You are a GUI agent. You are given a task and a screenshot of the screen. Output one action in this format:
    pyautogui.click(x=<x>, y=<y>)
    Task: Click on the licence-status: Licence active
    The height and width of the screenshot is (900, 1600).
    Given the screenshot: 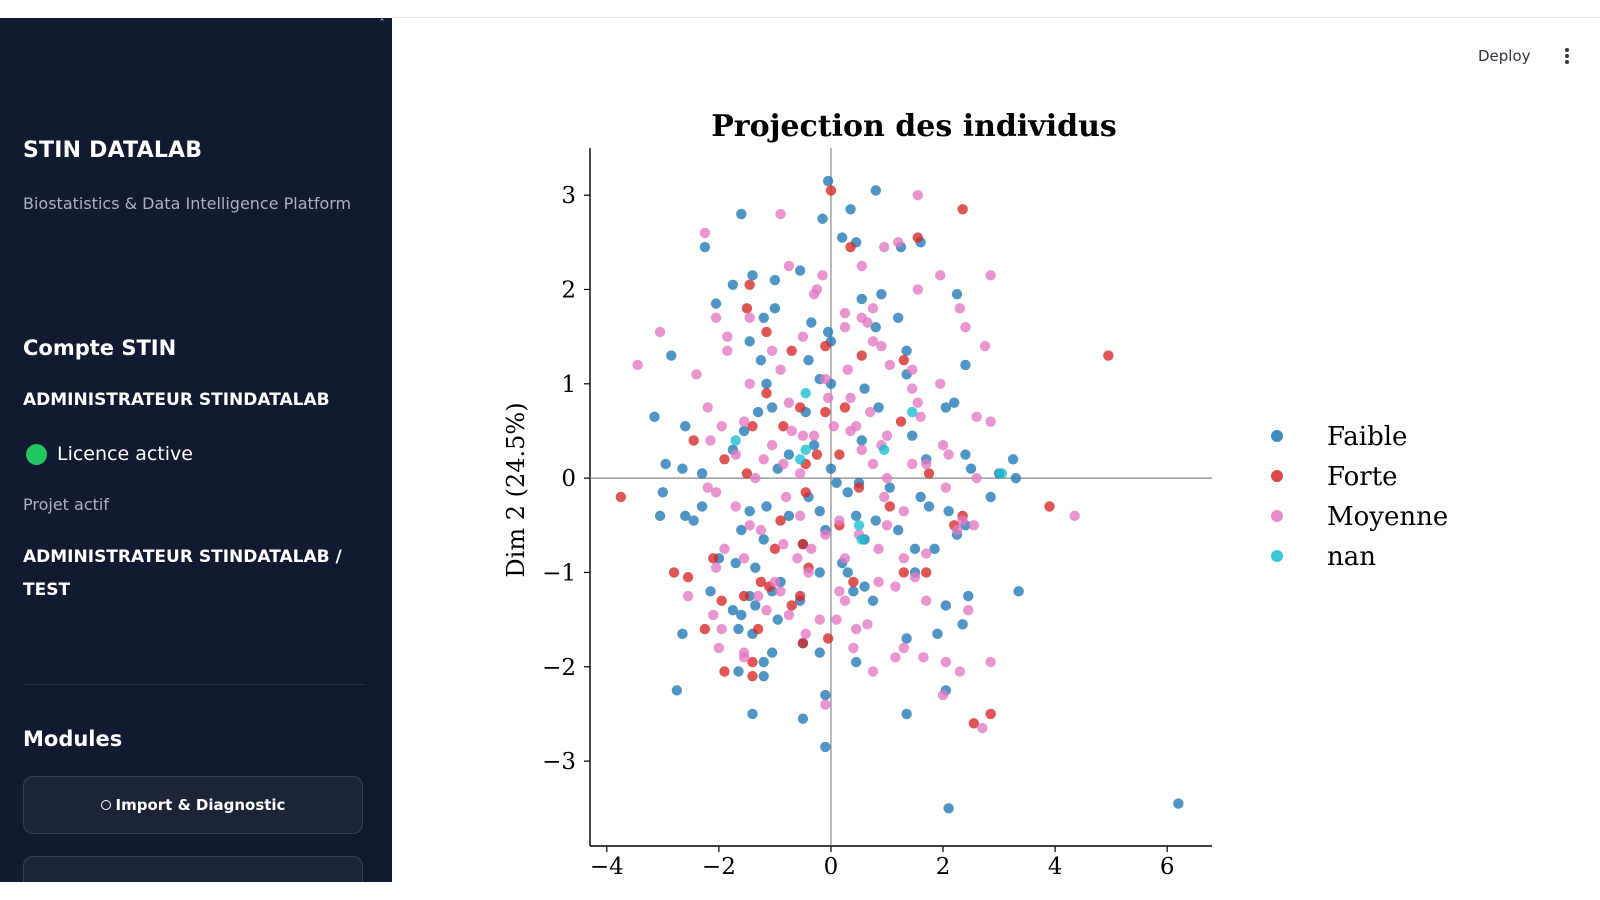 What is the action you would take?
    pyautogui.click(x=109, y=454)
    